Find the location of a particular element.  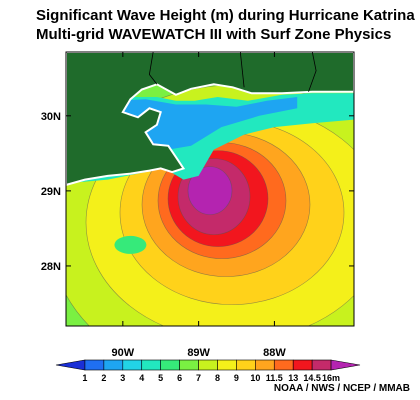

low-wave-pocket is located at coordinates (130, 244).